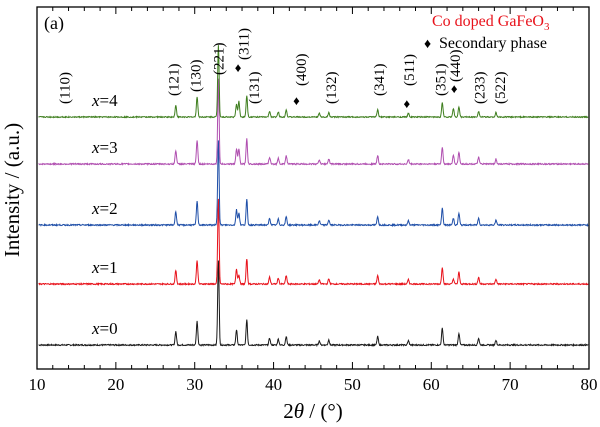  I want to click on series-labels: x=0x=1x=2x=3x=4, so click(104, 214).